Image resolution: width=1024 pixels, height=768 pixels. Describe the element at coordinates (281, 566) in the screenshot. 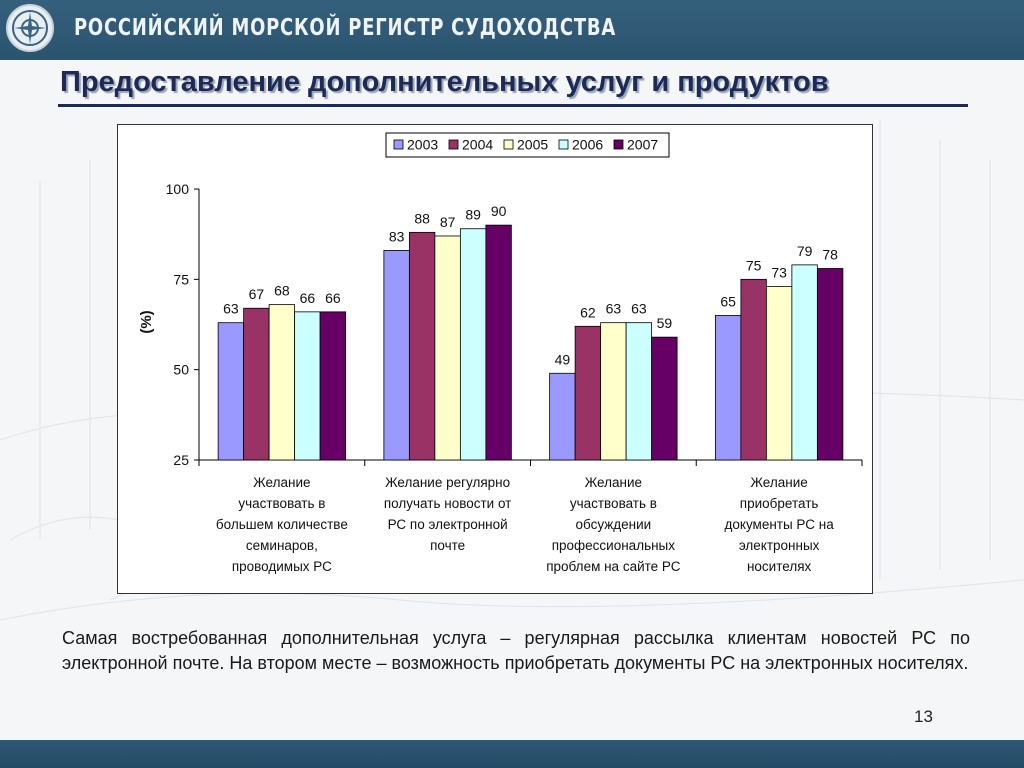

I see `x-category-label-line: проводимых РС` at that location.